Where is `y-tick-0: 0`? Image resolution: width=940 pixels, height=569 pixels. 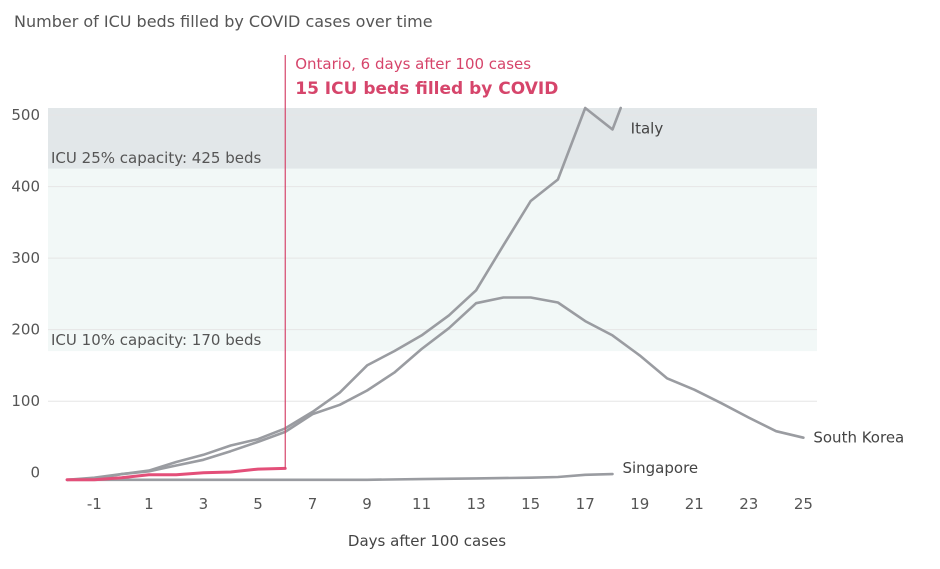
y-tick-0: 0 is located at coordinates (35, 473).